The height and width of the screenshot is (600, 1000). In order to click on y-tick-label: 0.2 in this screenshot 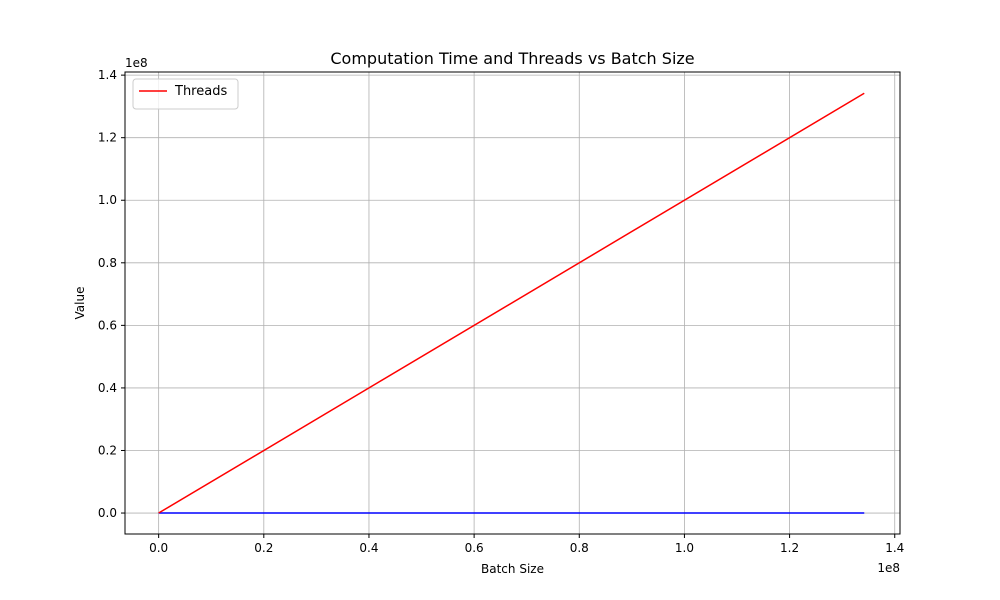, I will do `click(107, 450)`.